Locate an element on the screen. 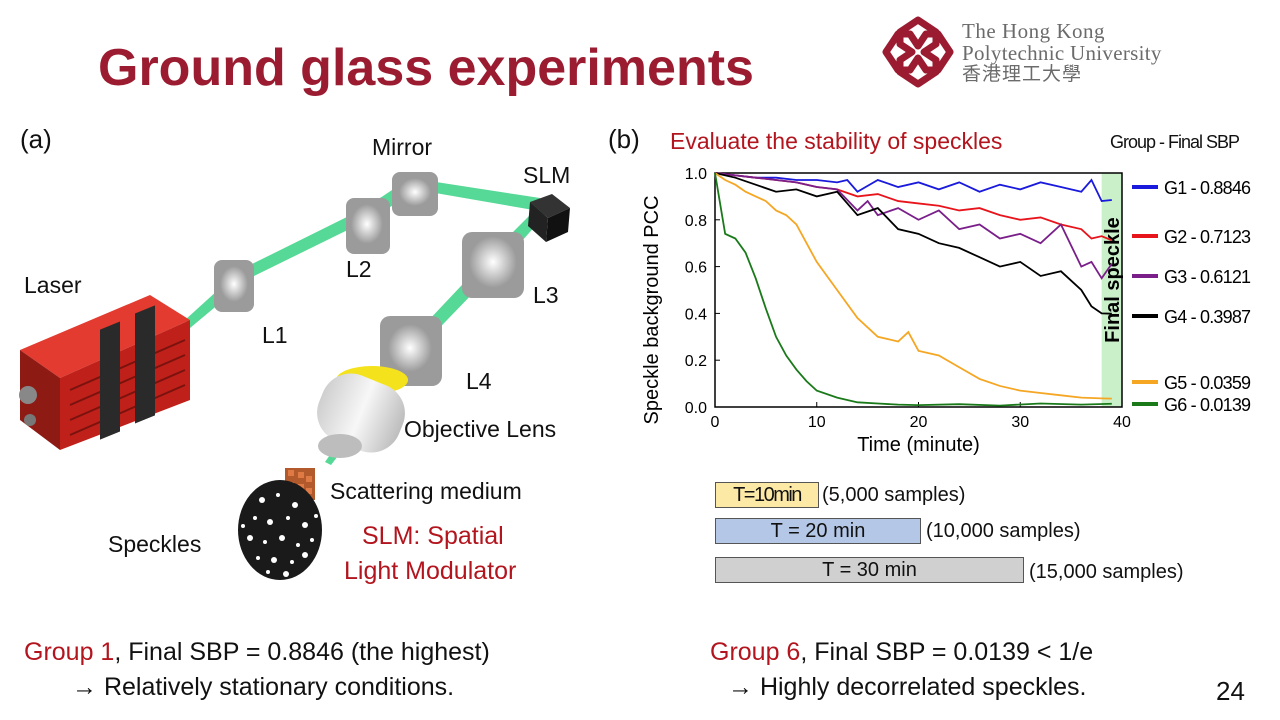 The height and width of the screenshot is (720, 1280). logo-line-2: Polytechnic University is located at coordinates (1062, 53).